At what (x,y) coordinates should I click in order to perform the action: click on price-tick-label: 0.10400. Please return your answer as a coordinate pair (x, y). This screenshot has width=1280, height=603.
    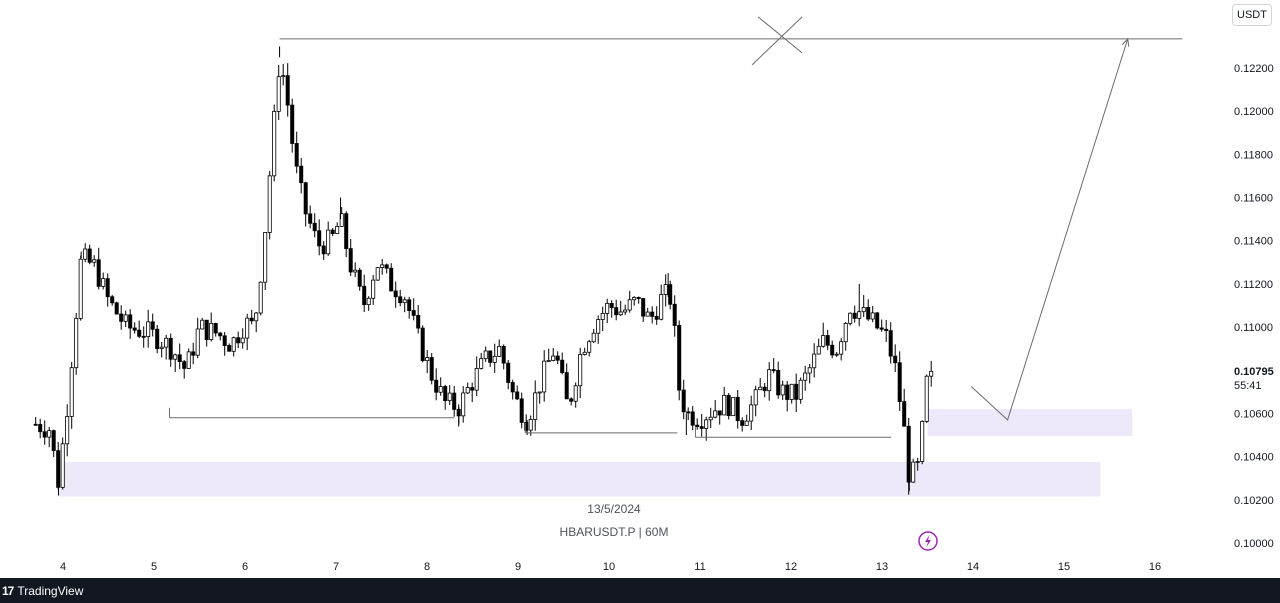
    Looking at the image, I should click on (1254, 458).